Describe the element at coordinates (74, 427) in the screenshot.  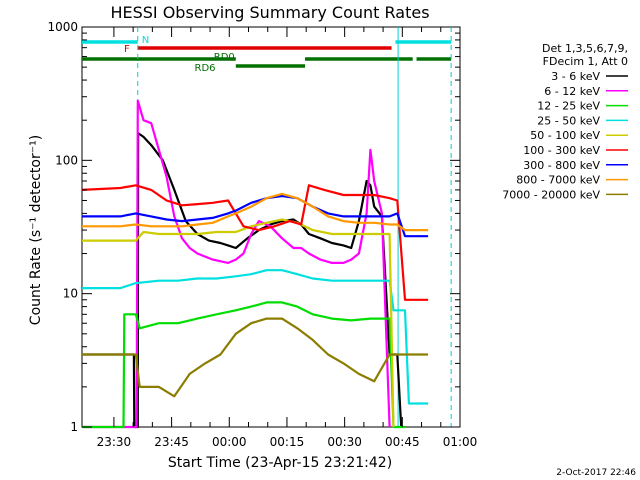
I see `y-tick-label: 1` at that location.